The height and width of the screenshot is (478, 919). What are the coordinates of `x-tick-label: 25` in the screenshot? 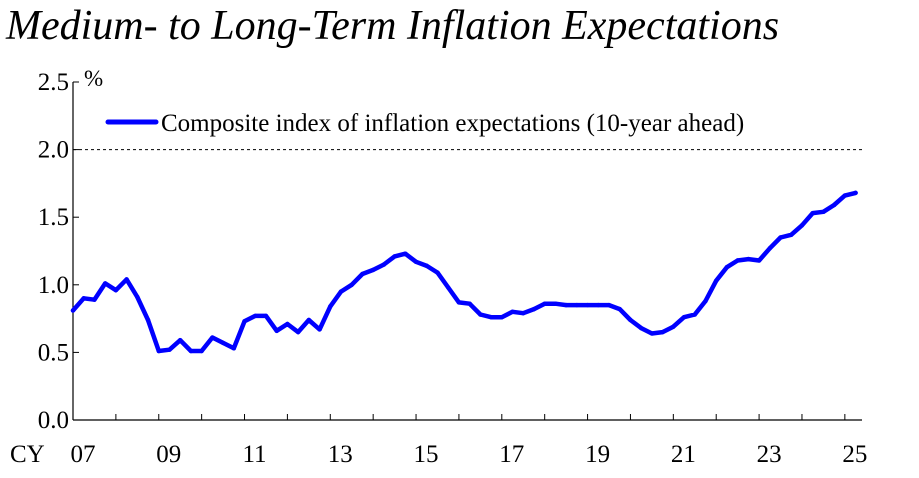 It's located at (854, 454).